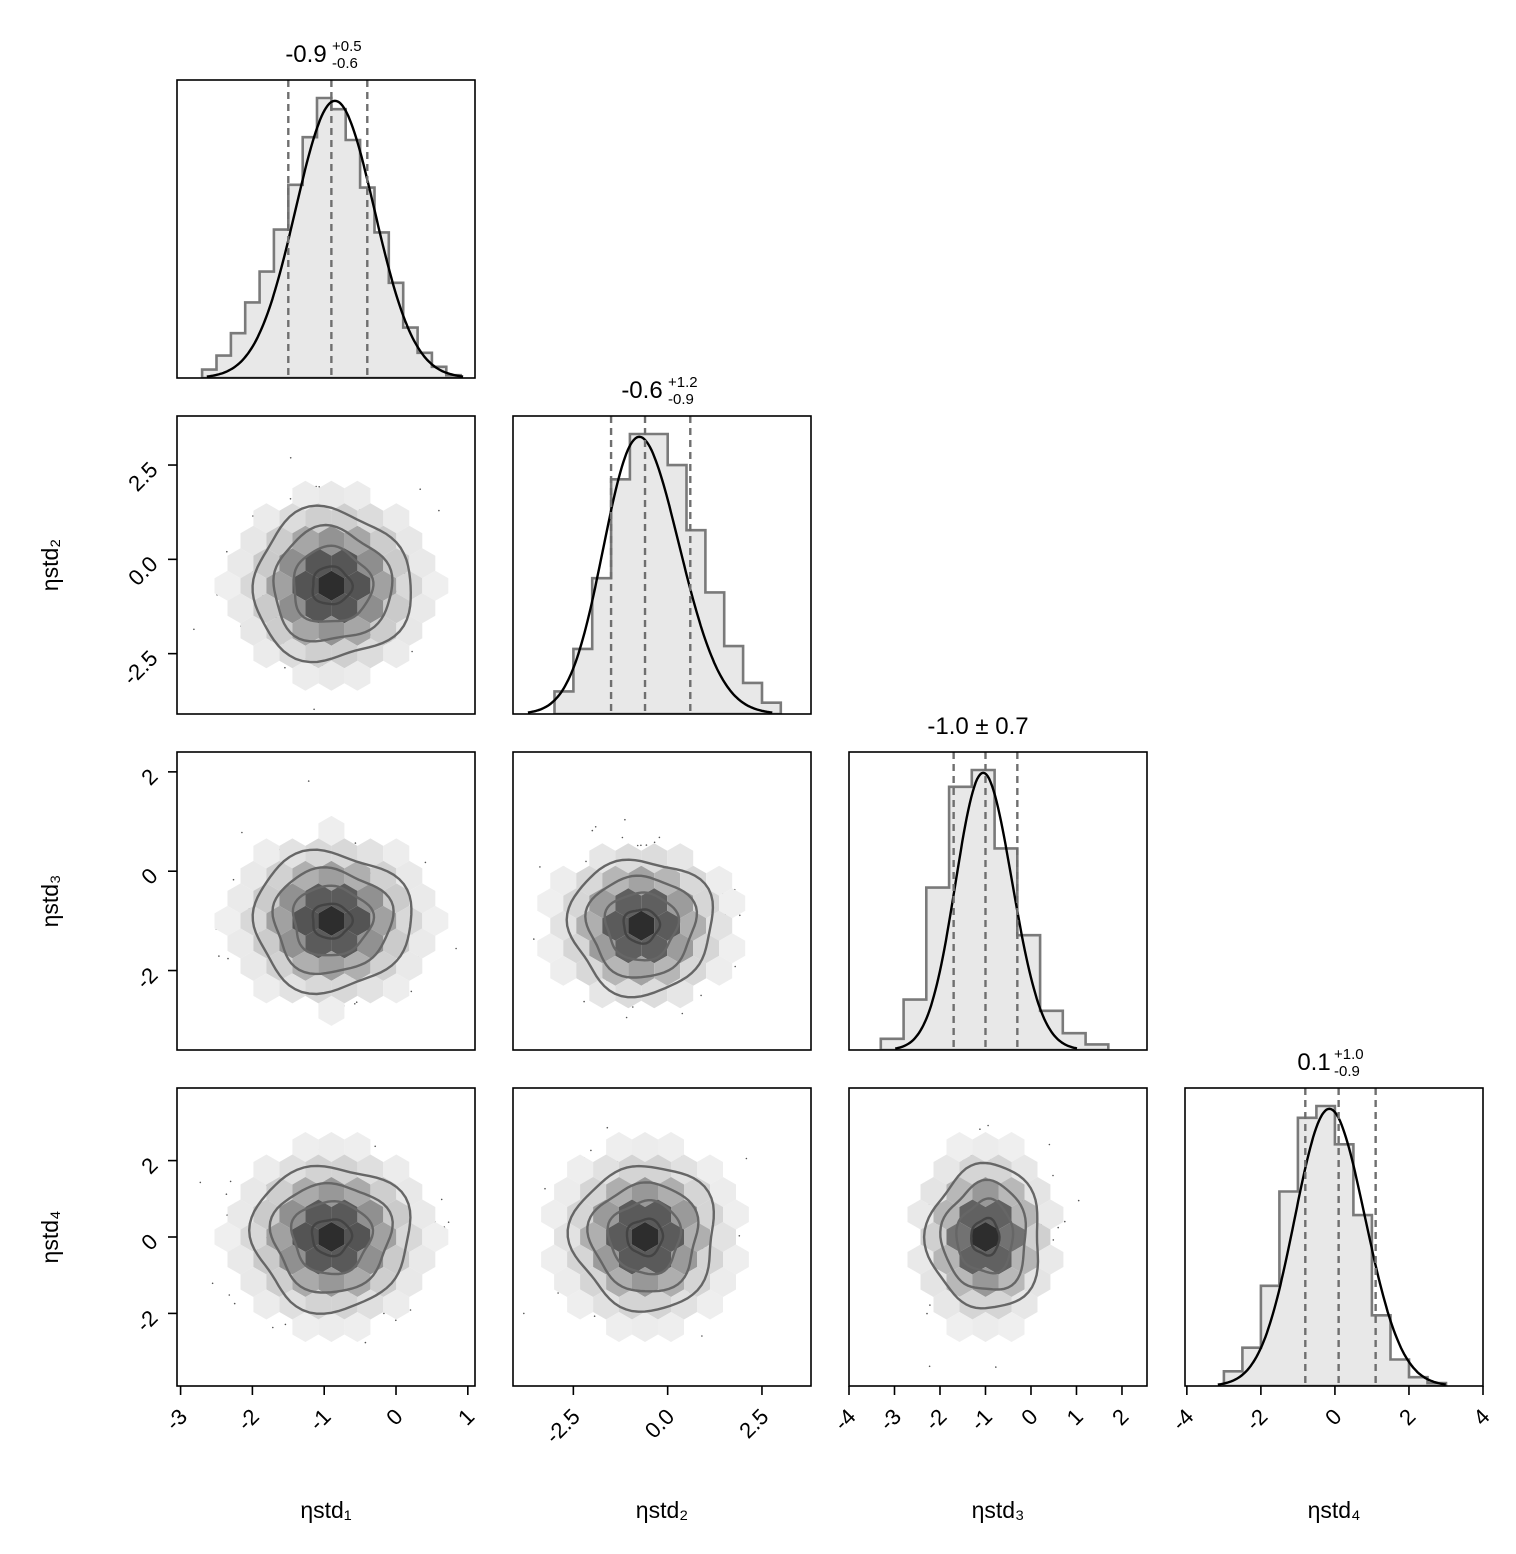 The height and width of the screenshot is (1554, 1516). I want to click on marginal-panel-2: -0.6 +1.2-0.9, so click(662, 544).